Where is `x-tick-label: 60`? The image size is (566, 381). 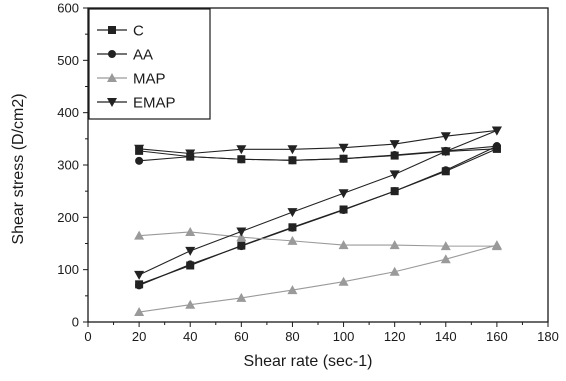 x-tick-label: 60 is located at coordinates (241, 336).